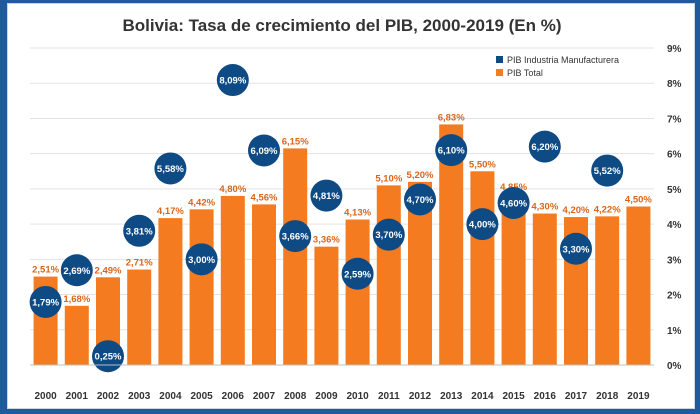  I want to click on circle-data-label: 2,59%, so click(357, 274).